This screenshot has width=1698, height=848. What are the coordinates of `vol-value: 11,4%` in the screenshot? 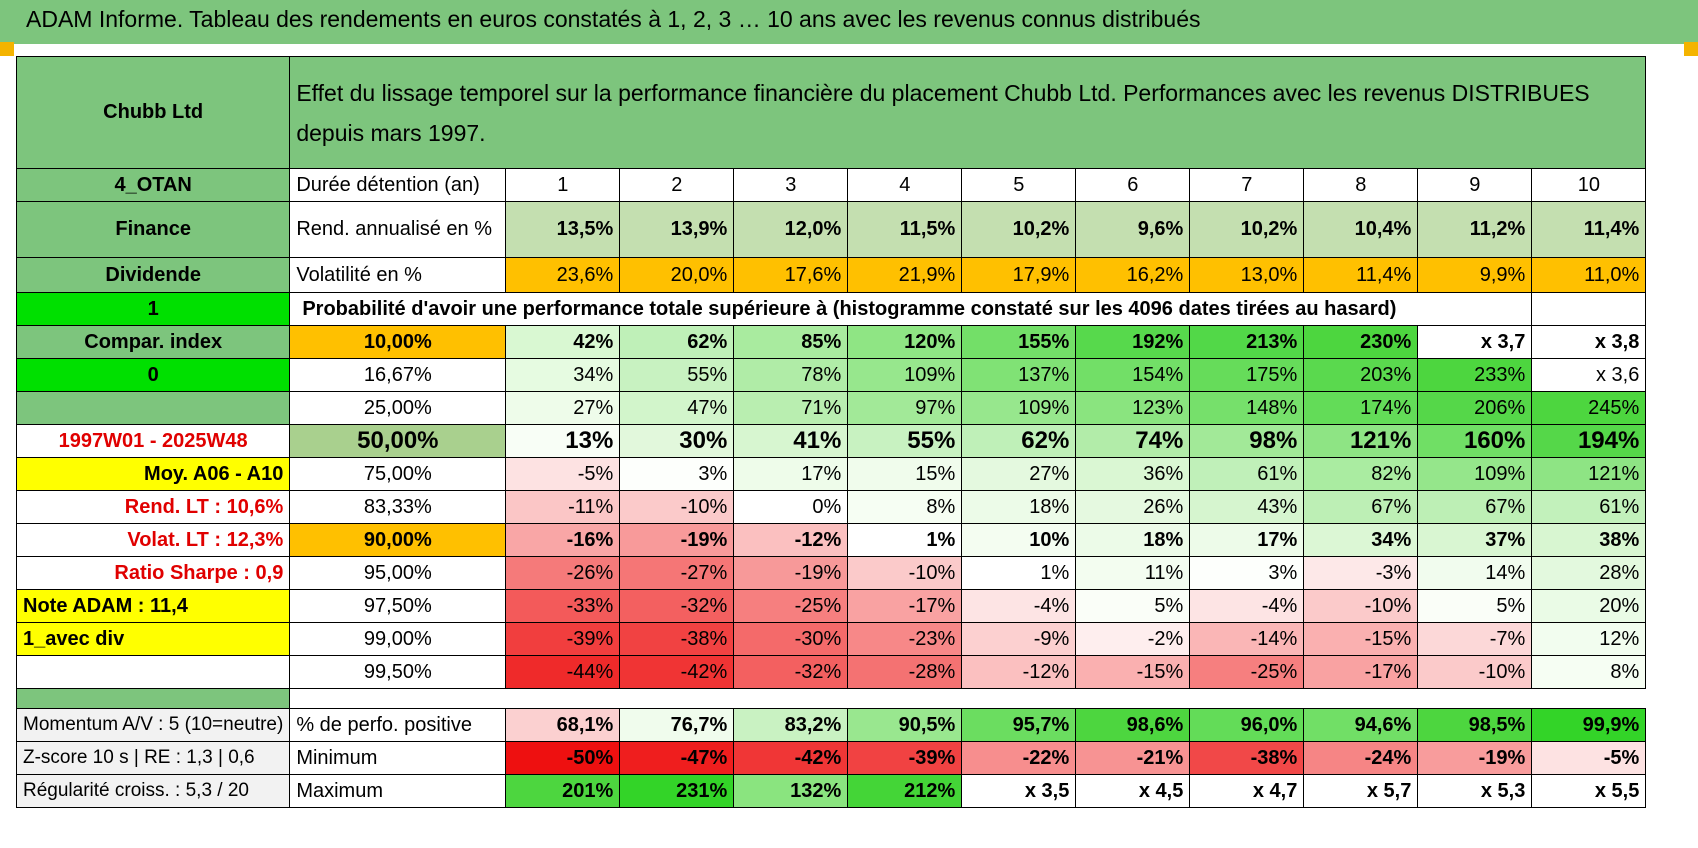 It's located at (1361, 275).